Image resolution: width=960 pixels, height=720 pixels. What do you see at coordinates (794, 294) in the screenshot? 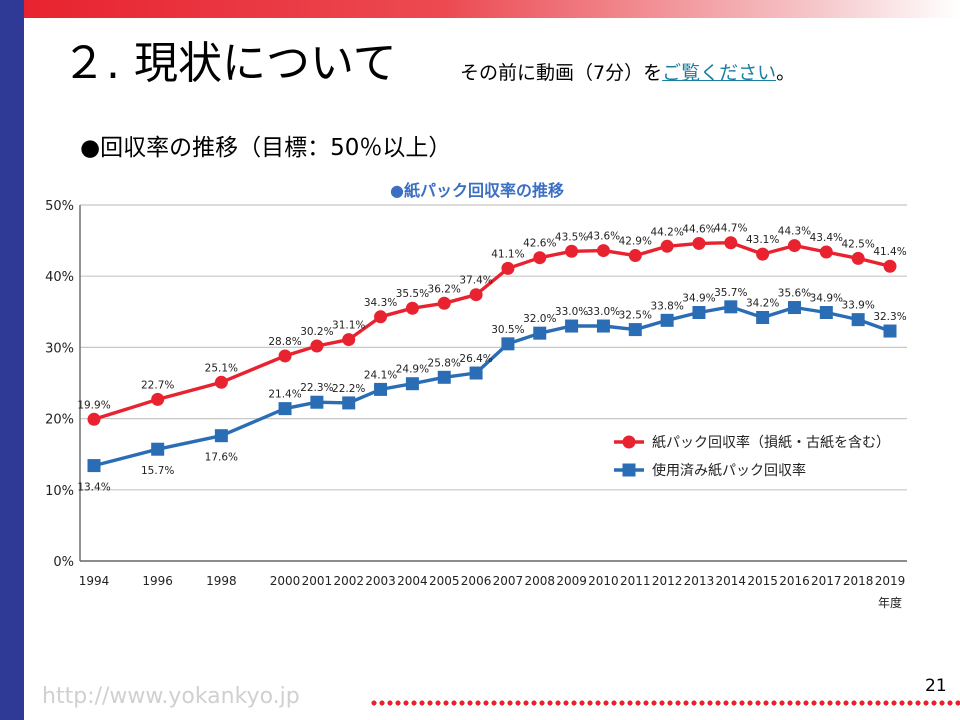
I see `data-label: 35.6%` at bounding box center [794, 294].